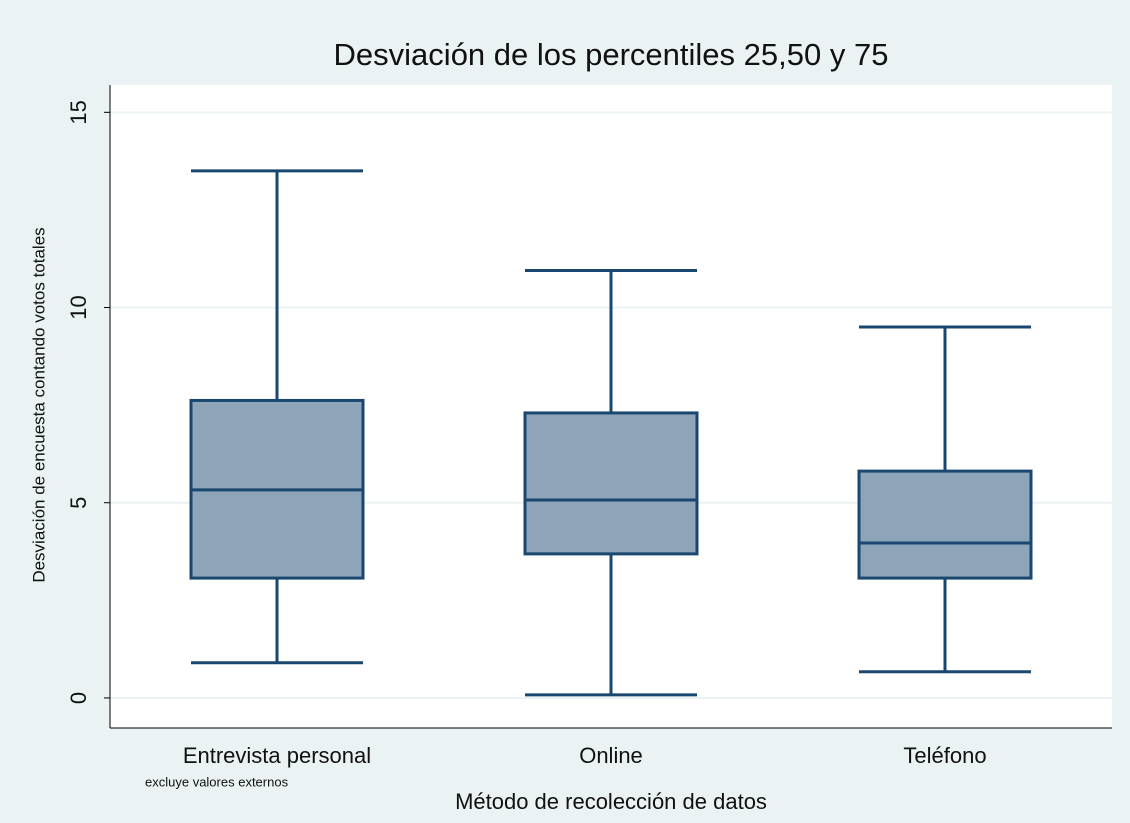  What do you see at coordinates (217, 781) in the screenshot?
I see `note: excluye valores externos` at bounding box center [217, 781].